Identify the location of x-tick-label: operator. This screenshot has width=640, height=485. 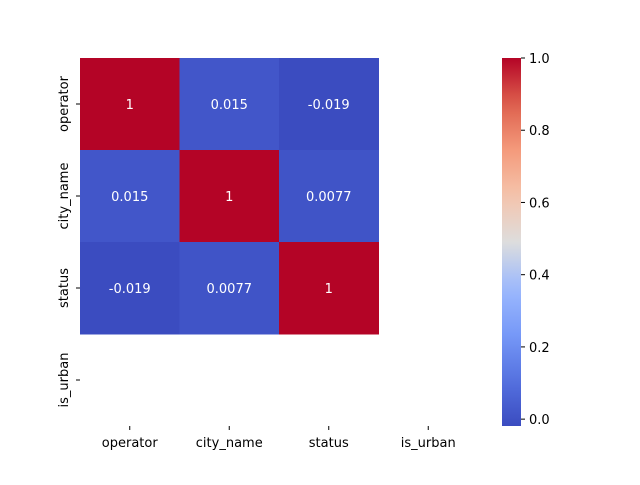
(130, 443).